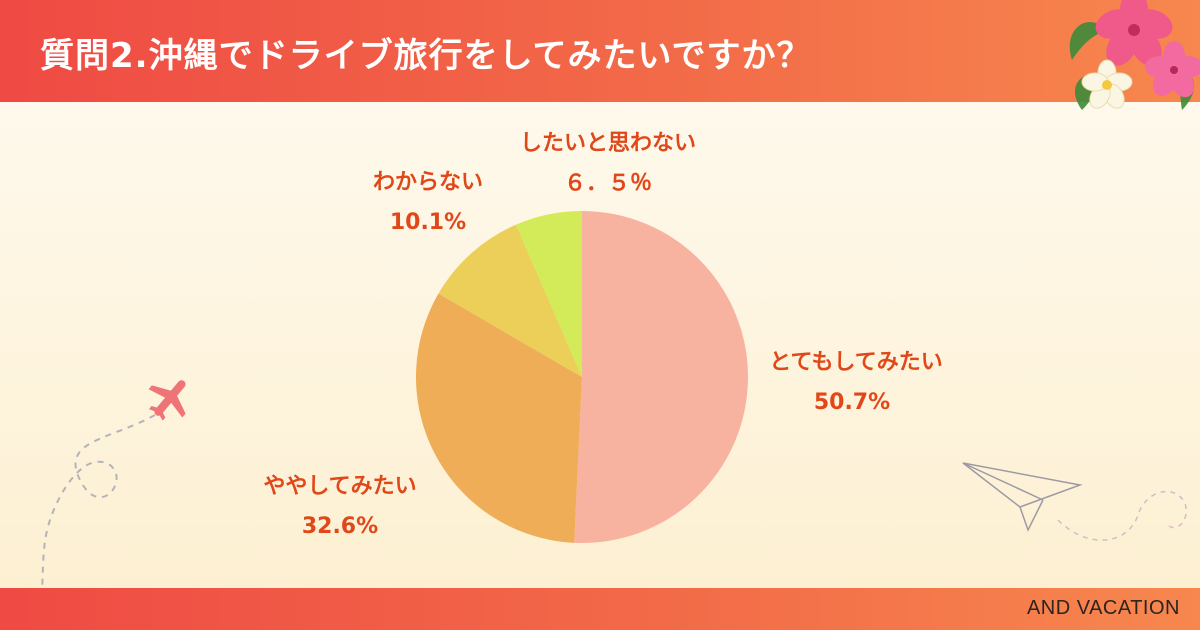  What do you see at coordinates (428, 222) in the screenshot?
I see `slice-value-2: 10.1%` at bounding box center [428, 222].